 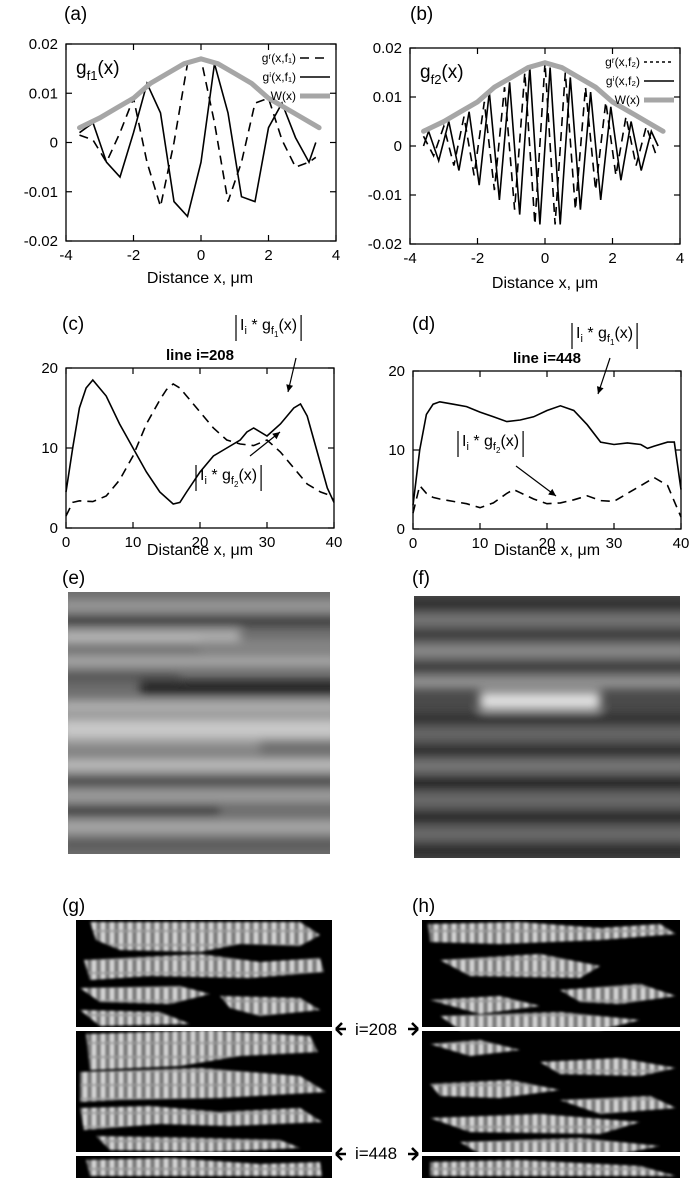 What do you see at coordinates (421, 14) in the screenshot?
I see `panel-label: (b)` at bounding box center [421, 14].